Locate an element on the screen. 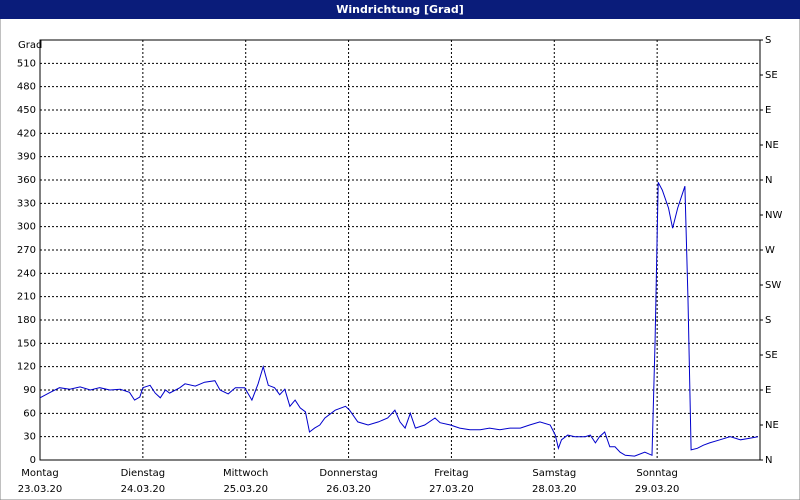 This screenshot has height=500, width=800. y2-tick-label: NW is located at coordinates (773, 215).